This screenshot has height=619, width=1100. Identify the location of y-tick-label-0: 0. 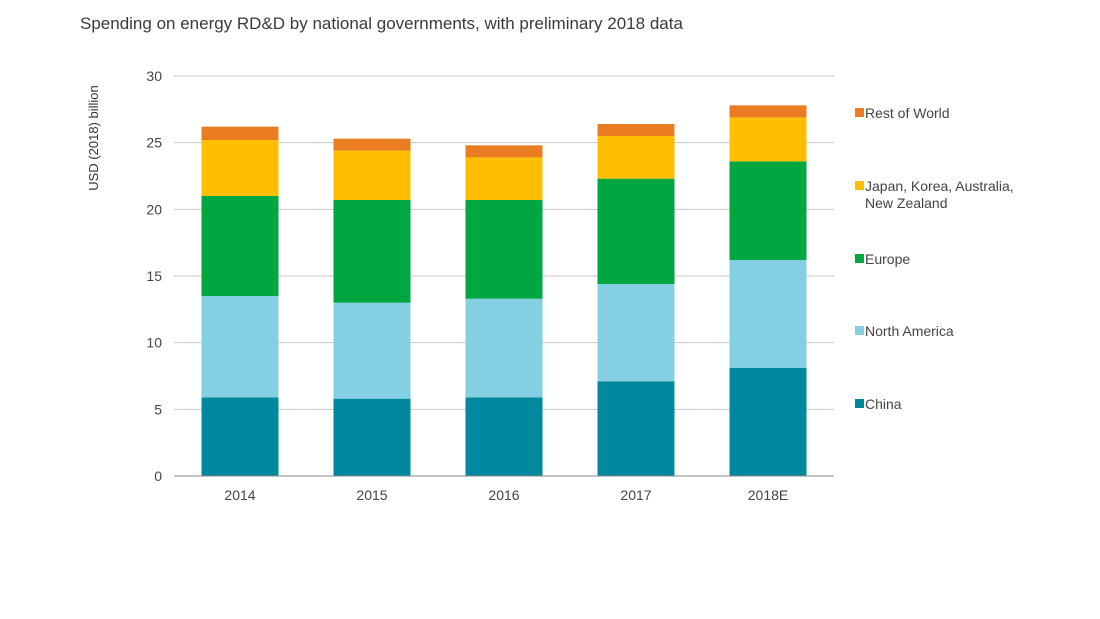
(158, 476).